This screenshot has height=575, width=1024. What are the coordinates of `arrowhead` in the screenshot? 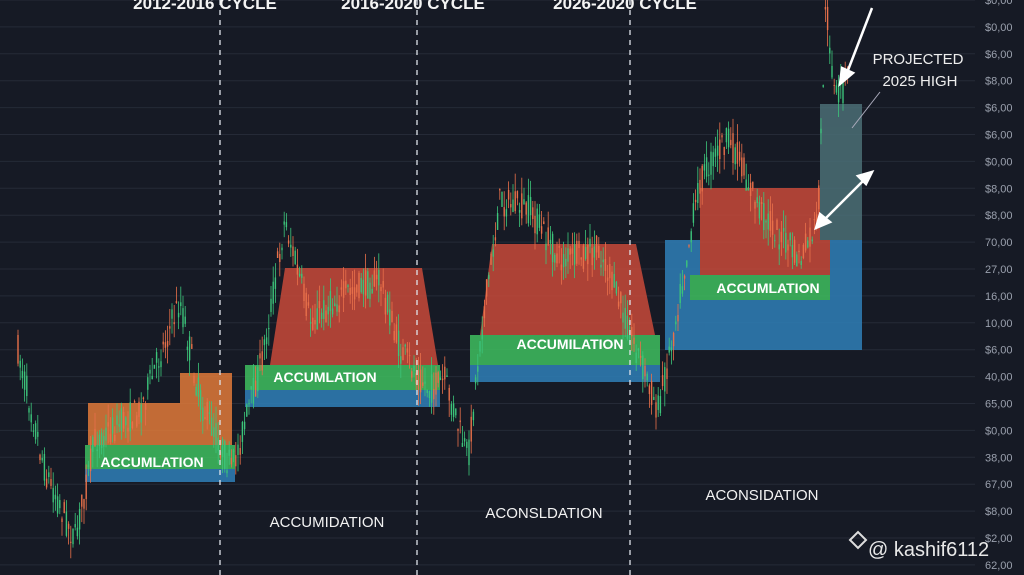 It's located at (847, 77).